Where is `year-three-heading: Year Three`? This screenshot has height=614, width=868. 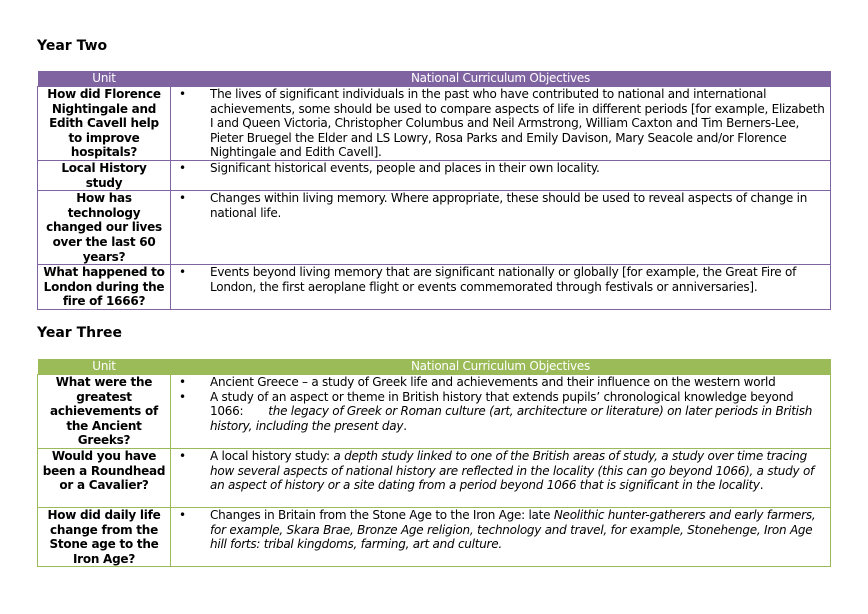
year-three-heading: Year Three is located at coordinates (79, 333).